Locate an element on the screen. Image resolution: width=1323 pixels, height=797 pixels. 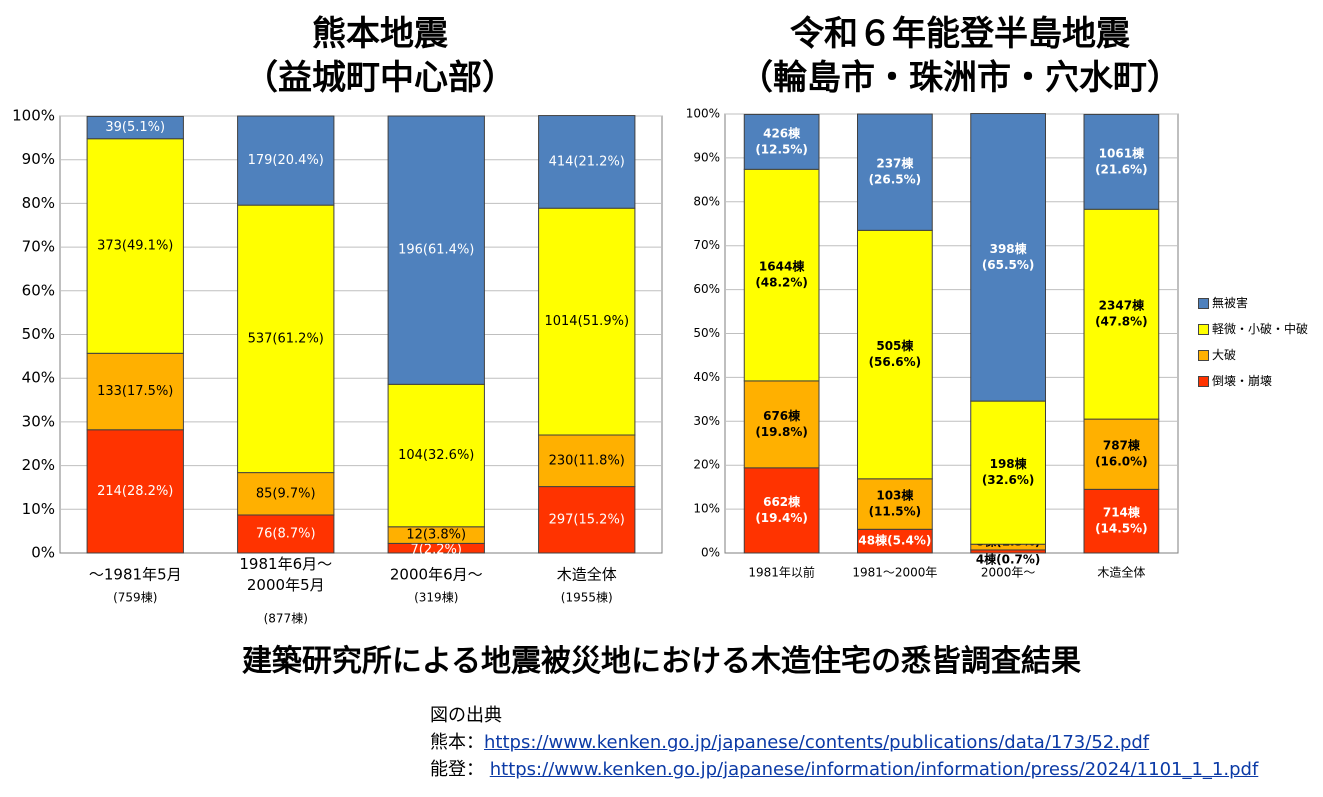
noto-y-tick-label: 30% is located at coordinates (706, 421).